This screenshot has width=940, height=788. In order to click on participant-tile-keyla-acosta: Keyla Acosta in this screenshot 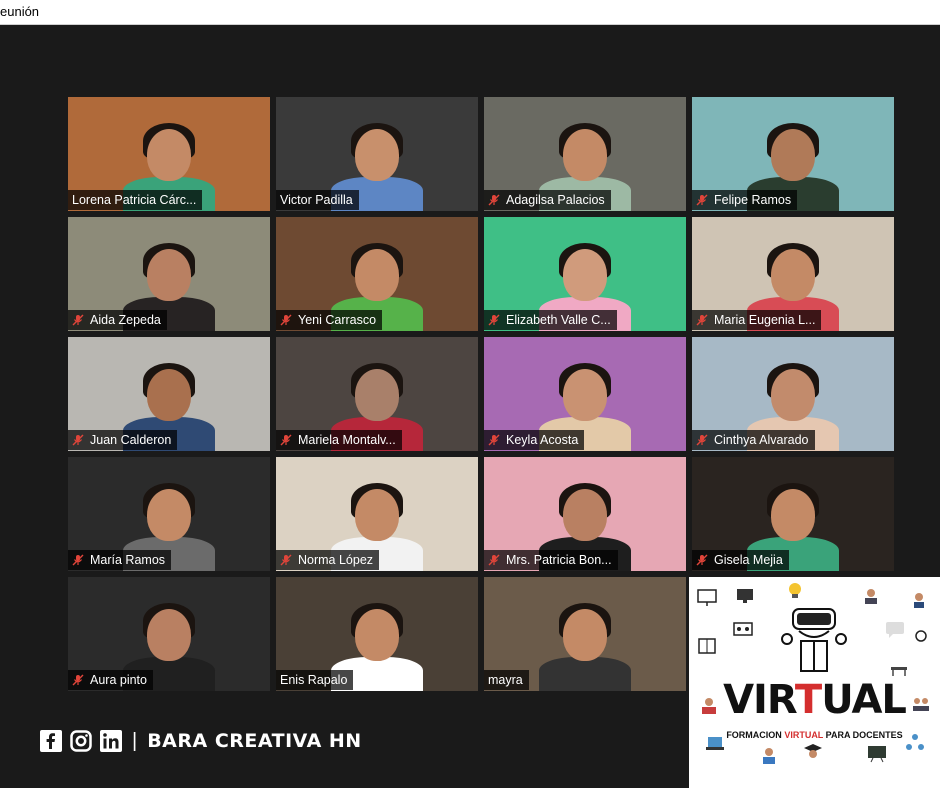, I will do `click(585, 394)`.